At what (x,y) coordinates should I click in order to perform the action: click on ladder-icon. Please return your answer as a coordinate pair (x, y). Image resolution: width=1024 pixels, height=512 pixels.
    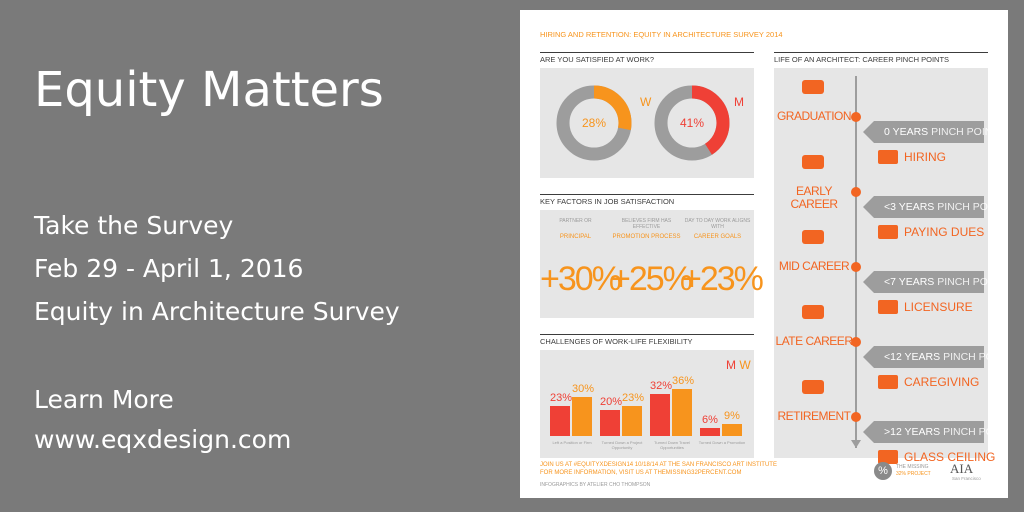
    Looking at the image, I should click on (813, 237).